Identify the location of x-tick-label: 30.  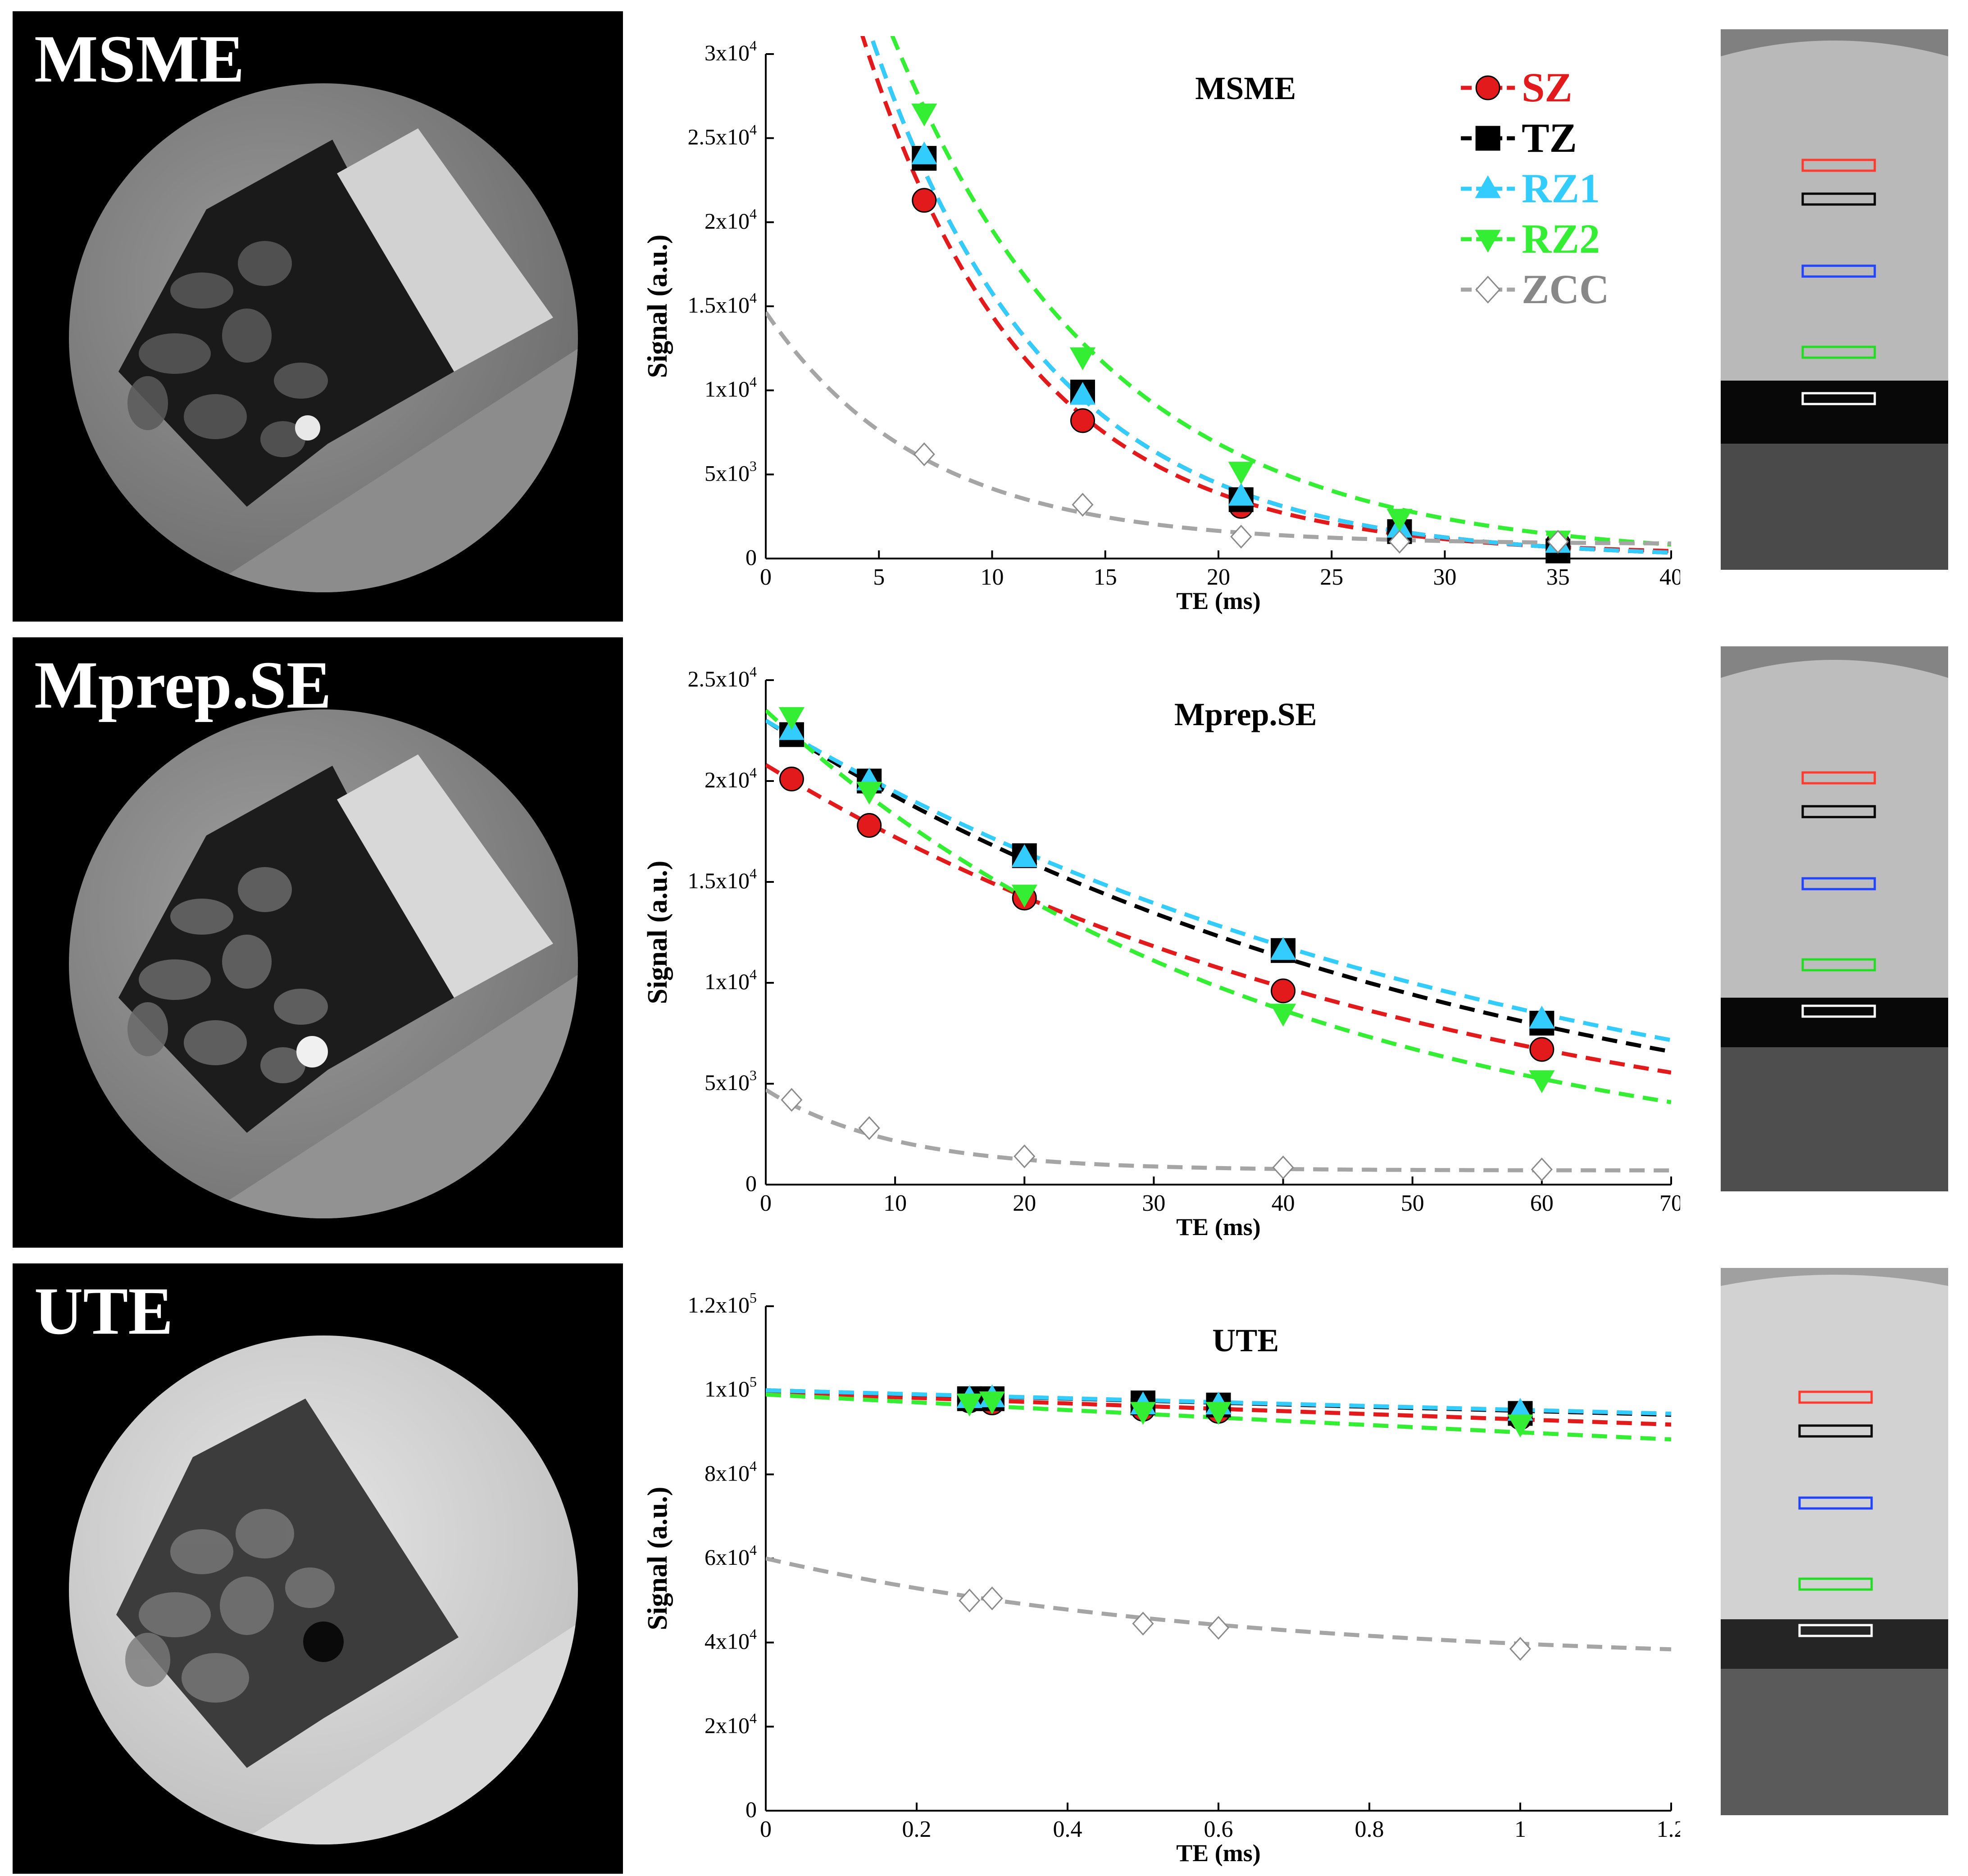
(1445, 577).